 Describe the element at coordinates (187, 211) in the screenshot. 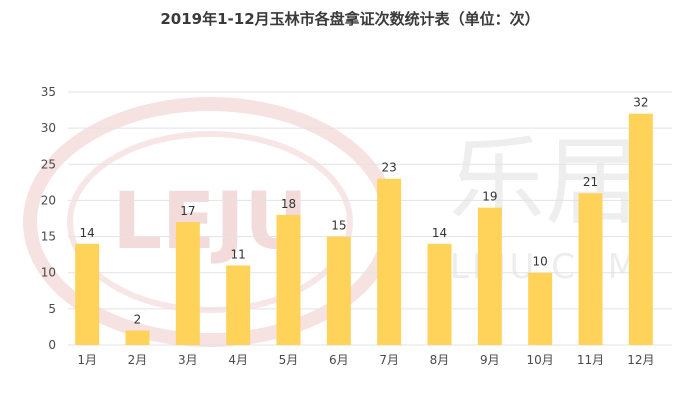

I see `data-label: 17` at that location.